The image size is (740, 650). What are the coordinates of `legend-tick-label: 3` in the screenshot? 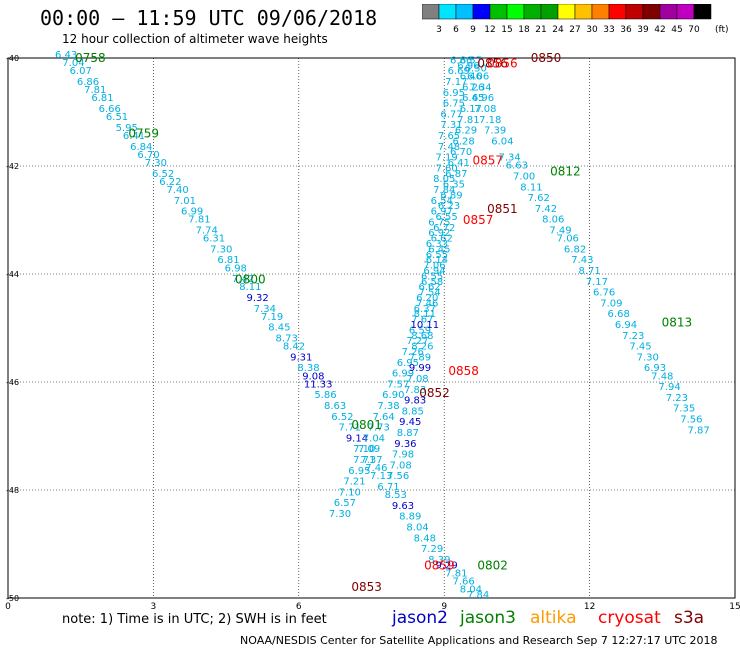 It's located at (439, 30).